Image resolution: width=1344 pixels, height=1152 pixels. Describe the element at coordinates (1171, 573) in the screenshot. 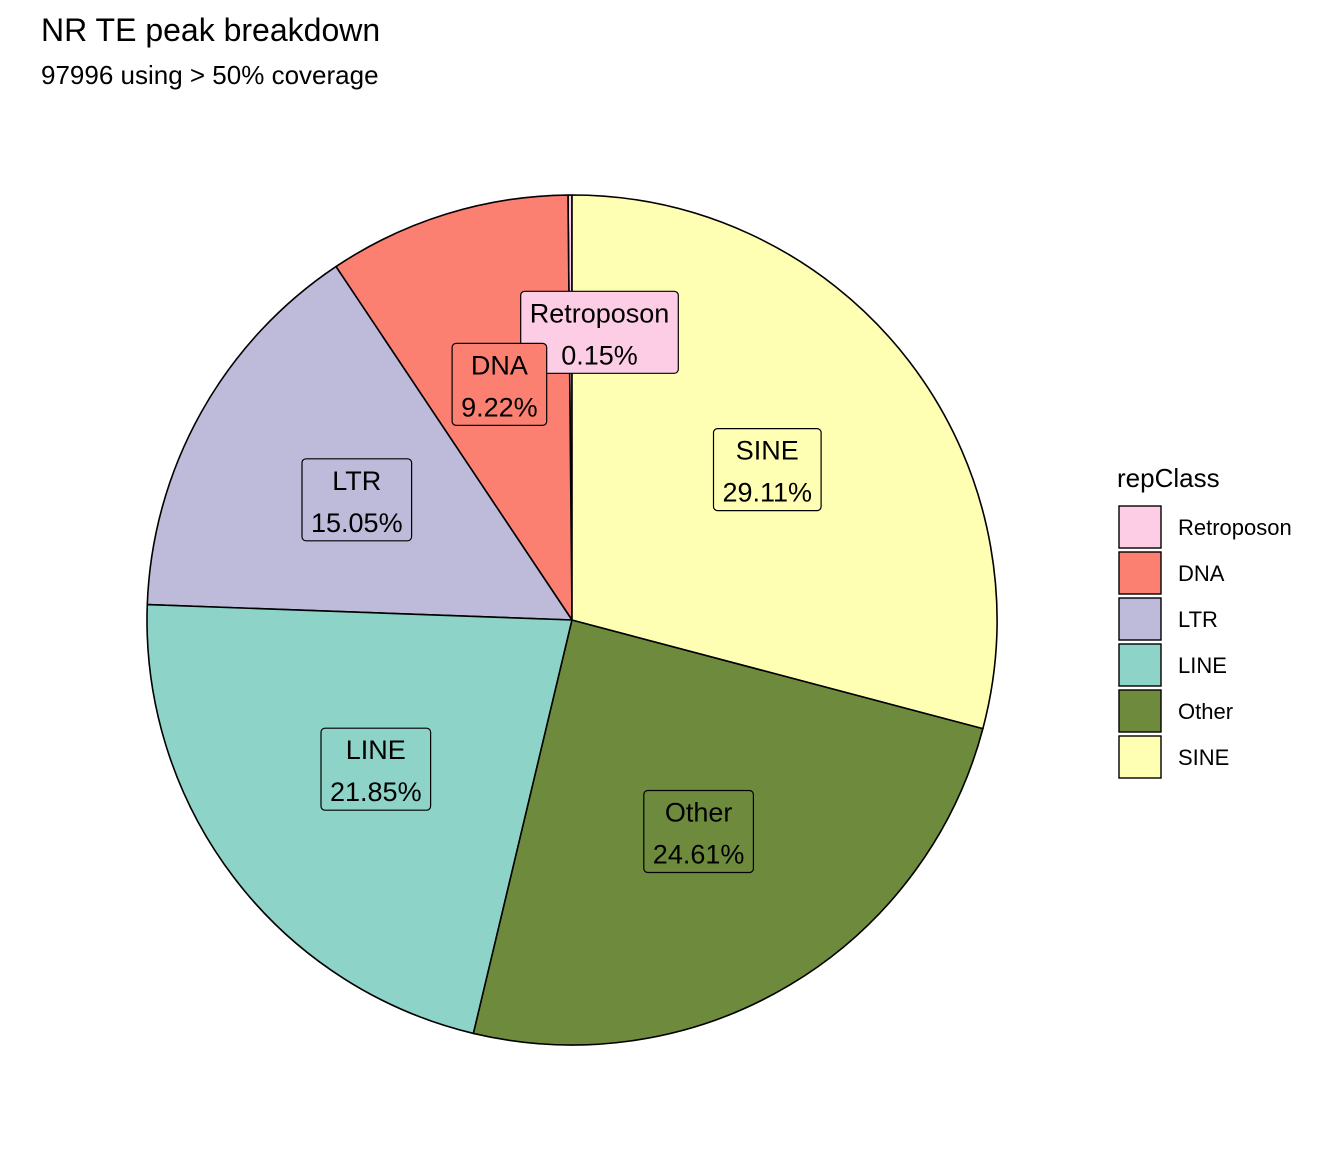

I see `legend-item-dna: DNA` at that location.